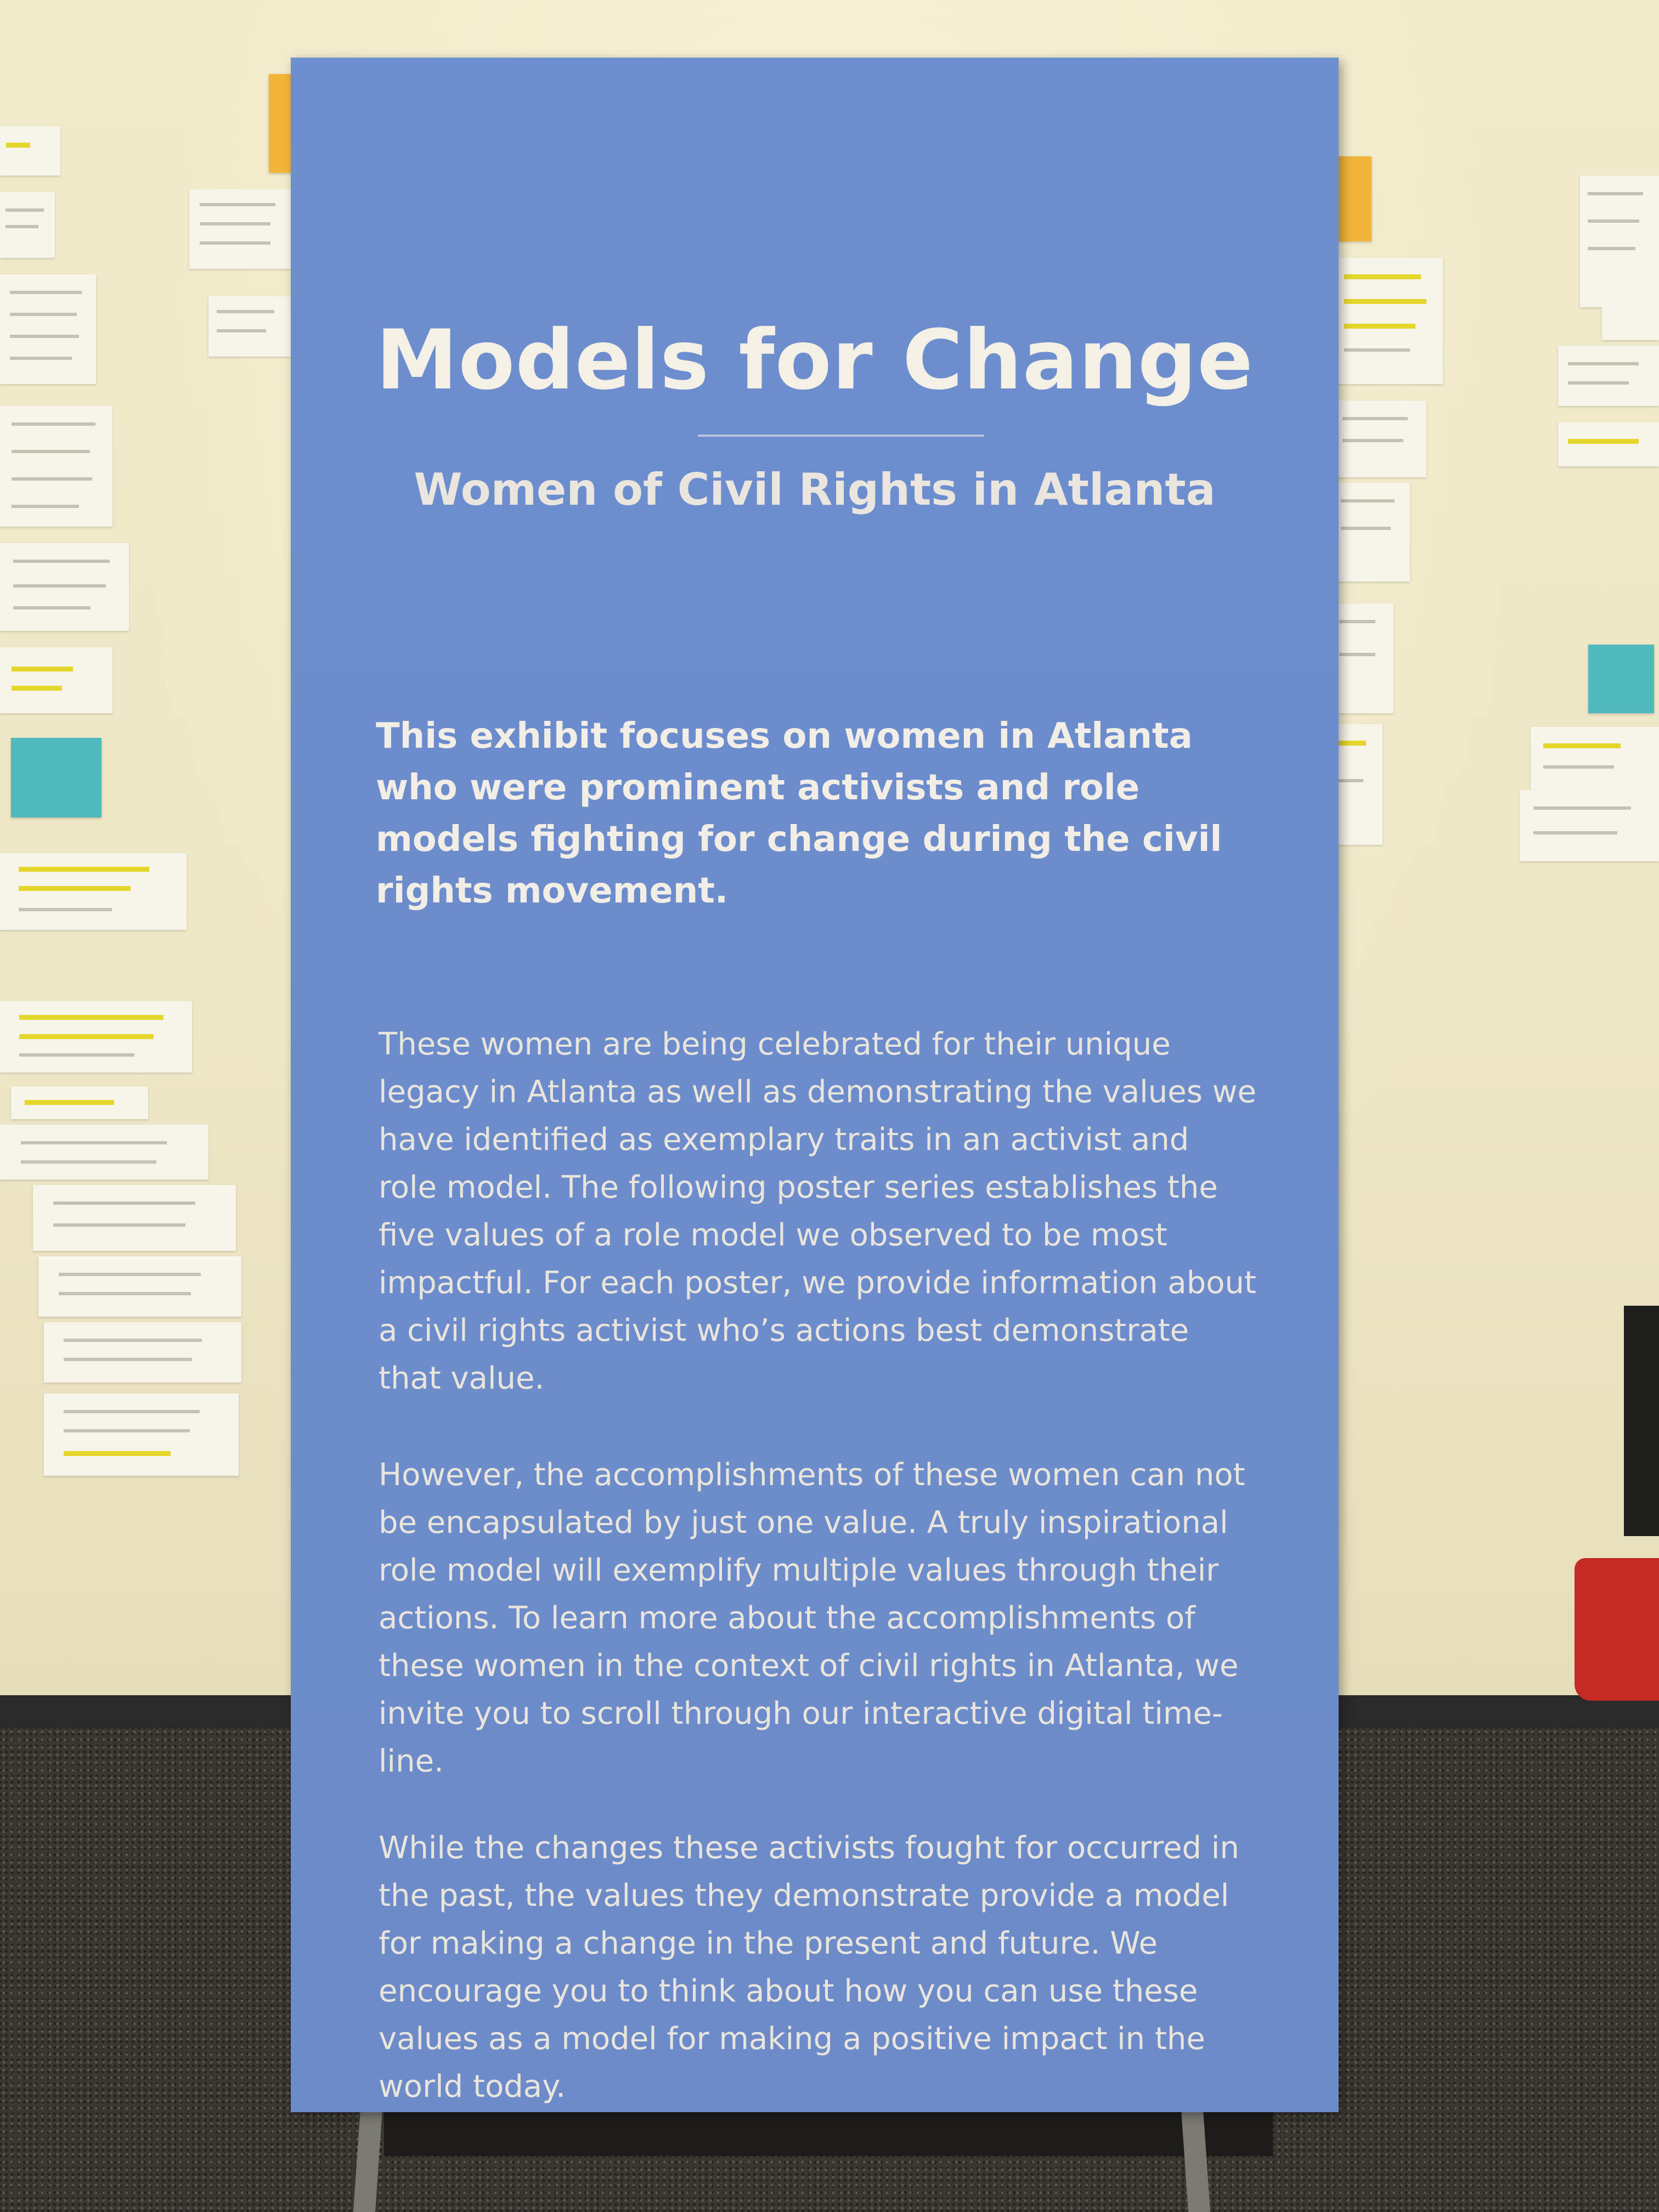 The image size is (1659, 2212). I want to click on poster-title: Models for Change, so click(815, 361).